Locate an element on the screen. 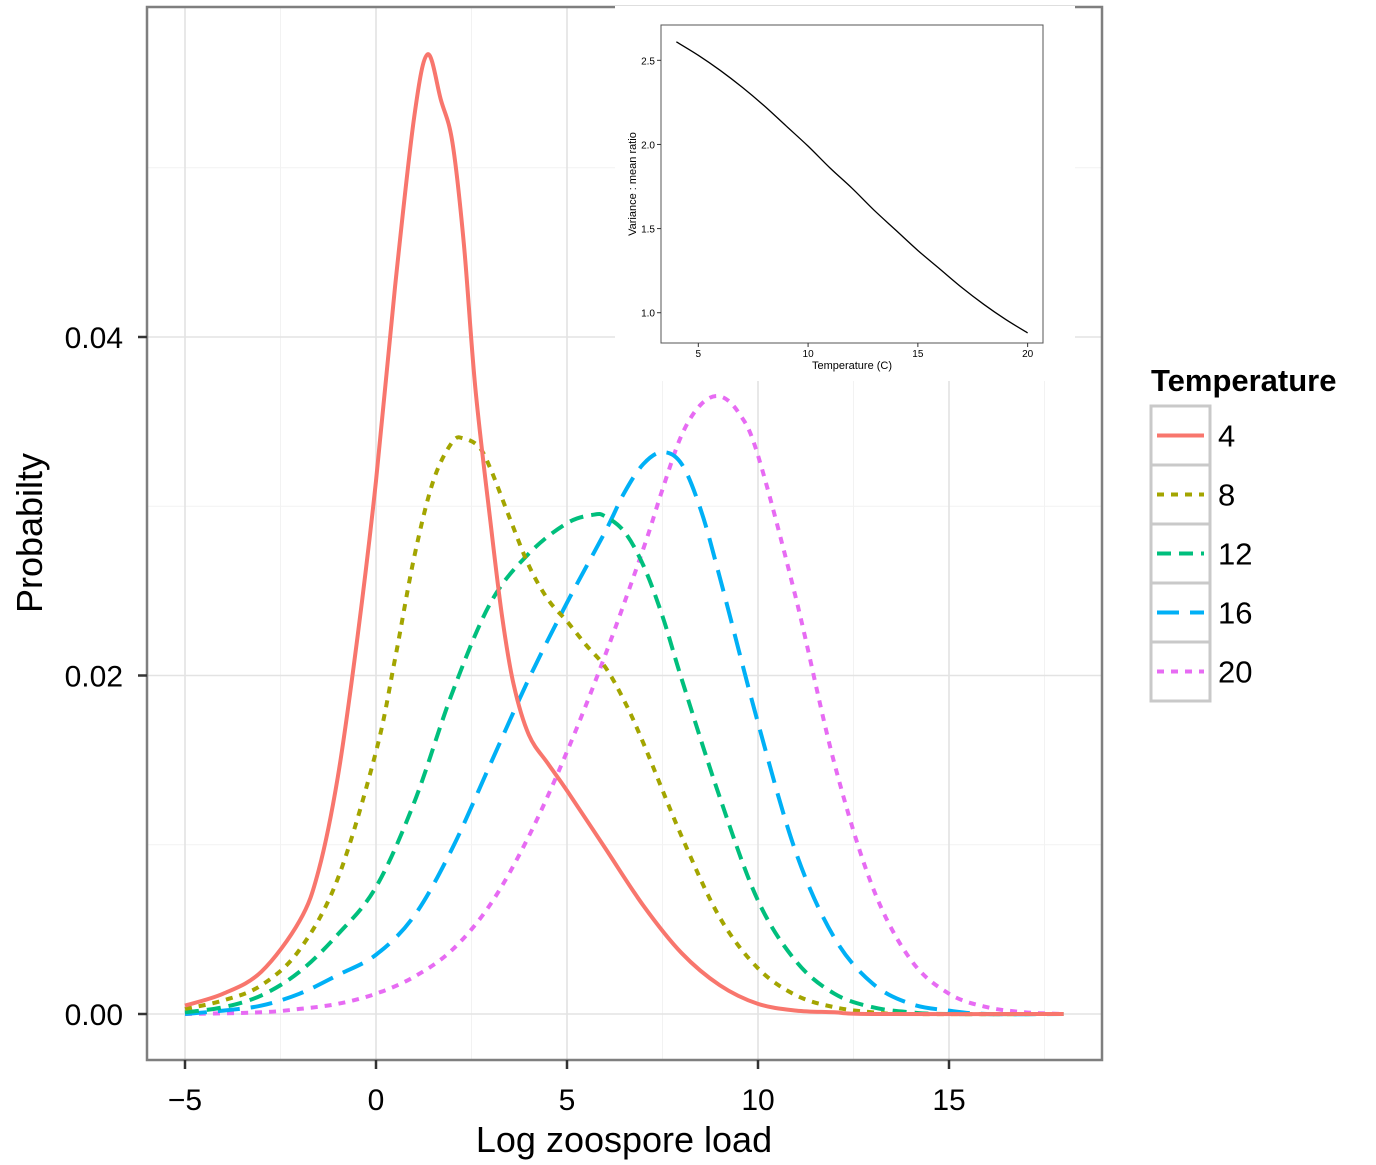 Image resolution: width=1376 pixels, height=1165 pixels. inset-y-tick-label: 2.0 is located at coordinates (648, 145).